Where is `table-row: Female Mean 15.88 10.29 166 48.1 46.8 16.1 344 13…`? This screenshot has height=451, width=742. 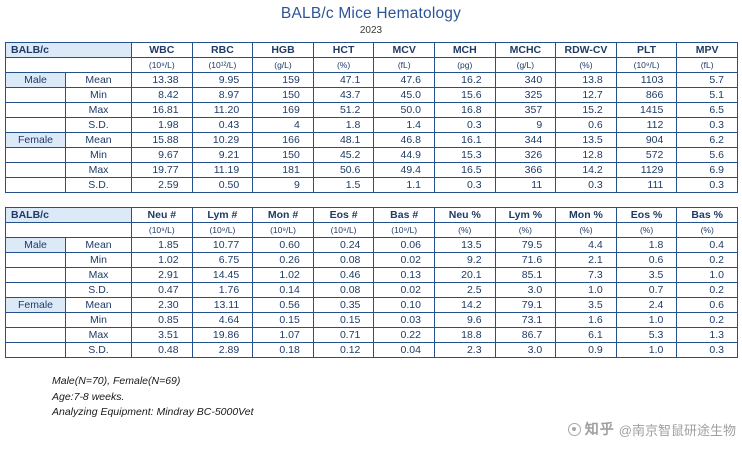 table-row: Female Mean 15.88 10.29 166 48.1 46.8 16.1 344 13… is located at coordinates (371, 140).